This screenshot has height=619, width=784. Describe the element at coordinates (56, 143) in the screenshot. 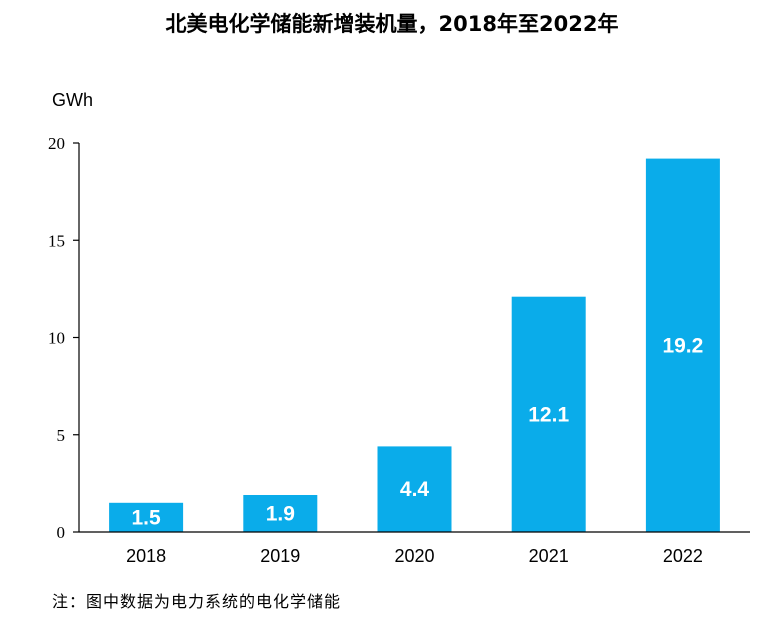

I see `y-tick-label-20: 20` at that location.